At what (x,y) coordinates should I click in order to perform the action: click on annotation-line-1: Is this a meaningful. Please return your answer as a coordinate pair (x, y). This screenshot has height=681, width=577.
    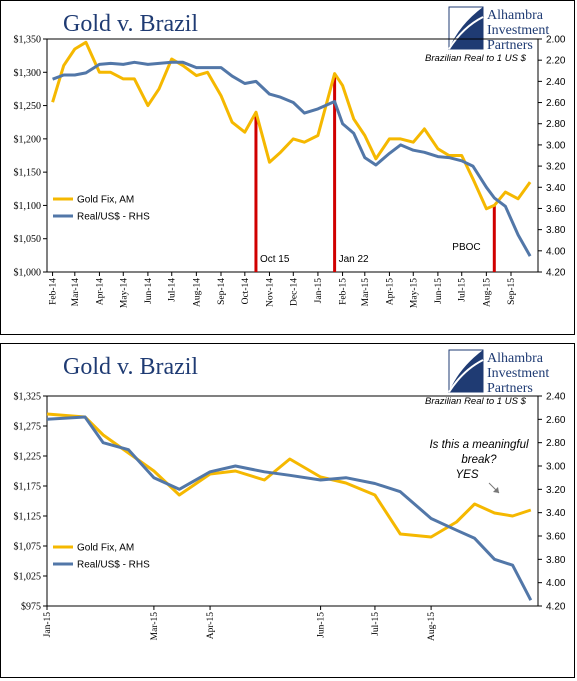
    Looking at the image, I should click on (479, 445).